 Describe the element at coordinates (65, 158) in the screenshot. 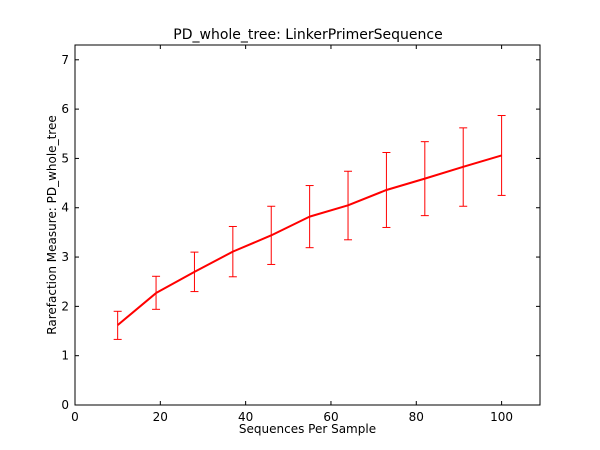

I see `y-tick-label: 5` at that location.